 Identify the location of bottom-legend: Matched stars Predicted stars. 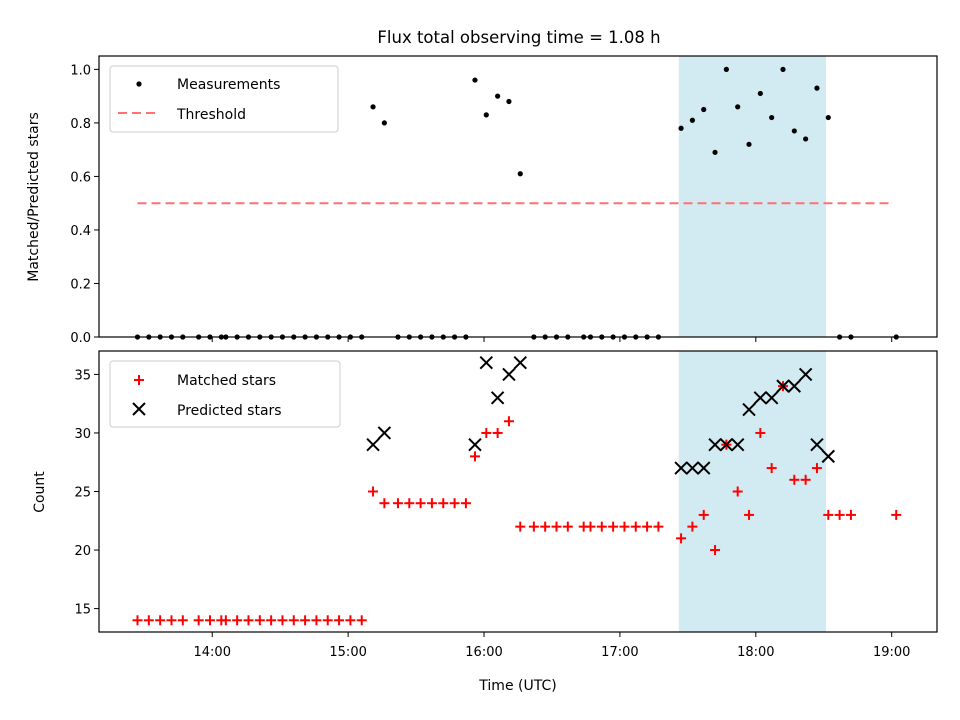
(225, 394).